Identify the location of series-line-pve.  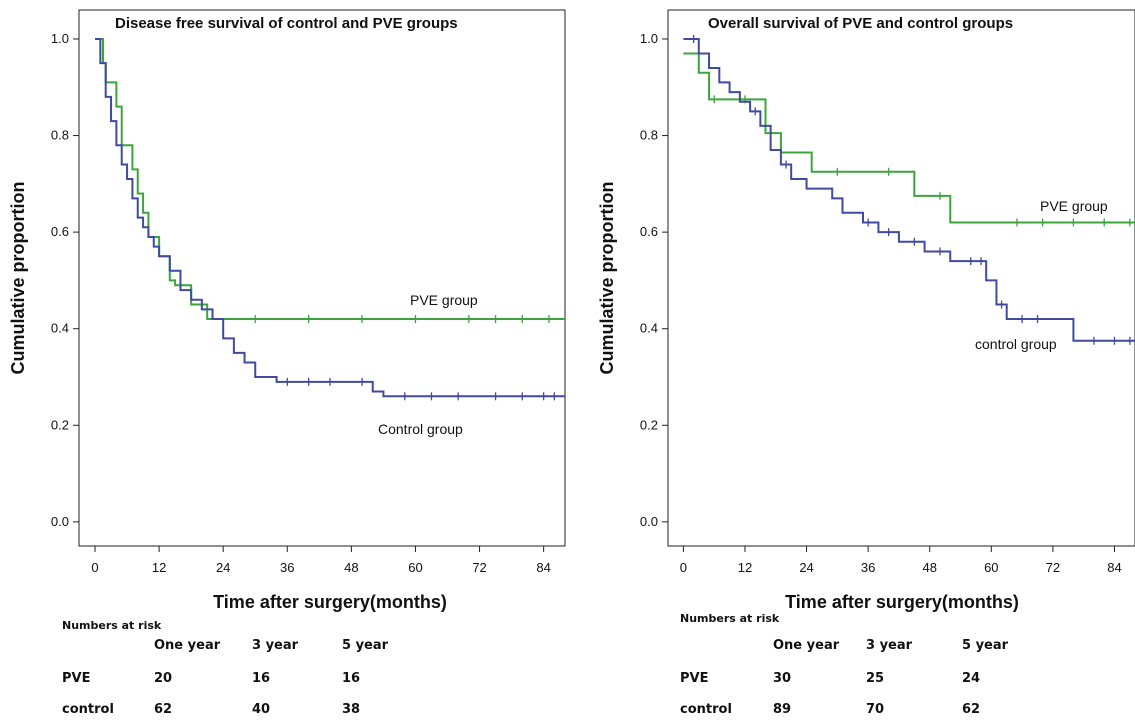
(909, 138).